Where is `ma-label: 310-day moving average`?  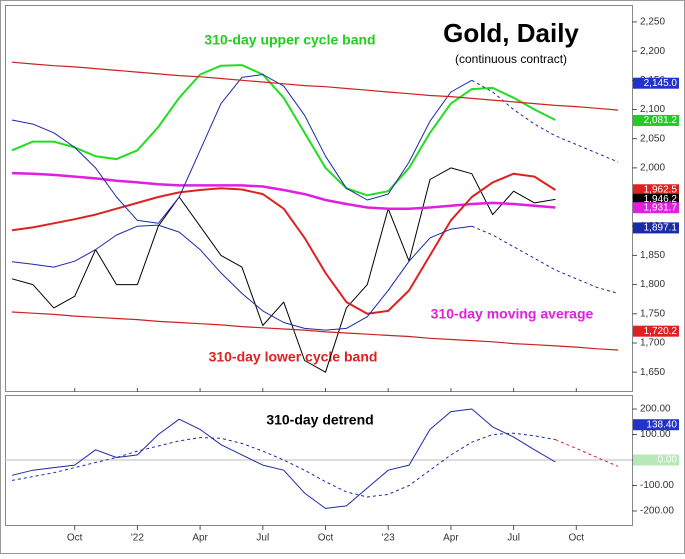 ma-label: 310-day moving average is located at coordinates (512, 314).